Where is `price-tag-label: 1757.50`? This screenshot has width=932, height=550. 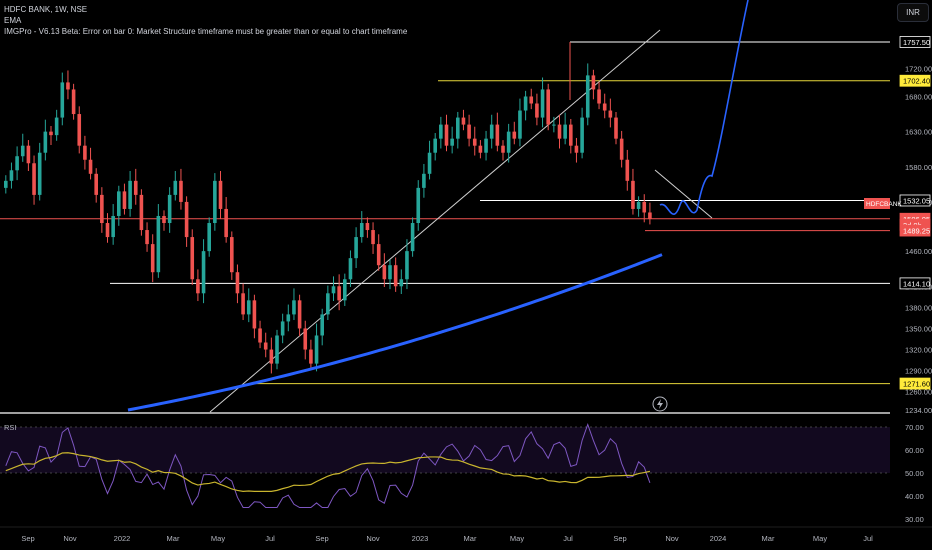
price-tag-label: 1757.50 is located at coordinates (916, 42).